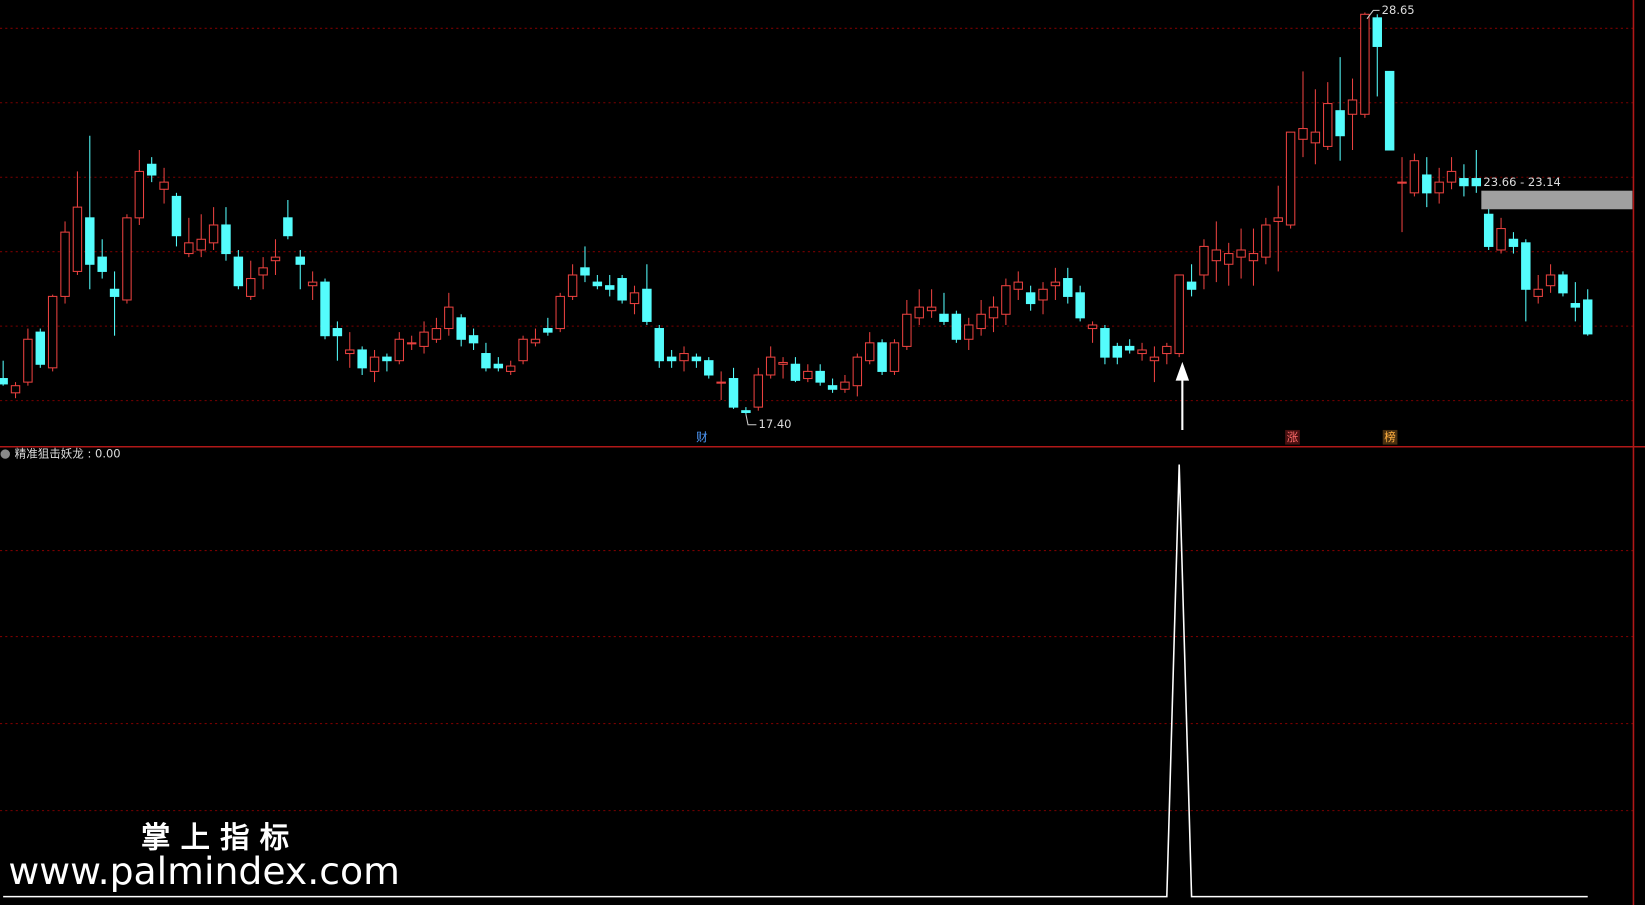 Image resolution: width=1645 pixels, height=905 pixels. I want to click on range-band, so click(1557, 200).